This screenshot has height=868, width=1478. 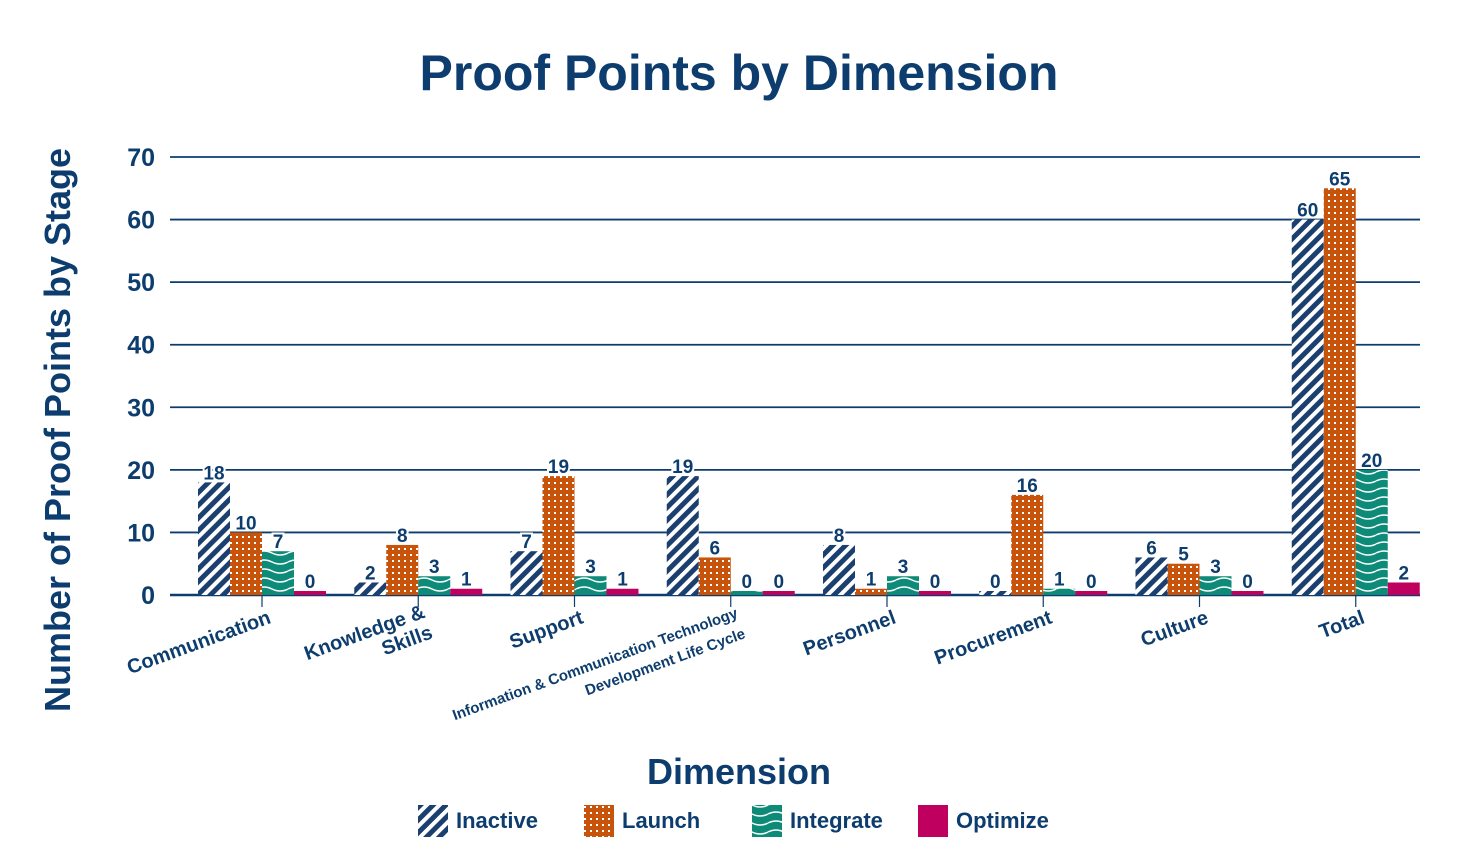 What do you see at coordinates (141, 221) in the screenshot?
I see `y-tick-label: 60` at bounding box center [141, 221].